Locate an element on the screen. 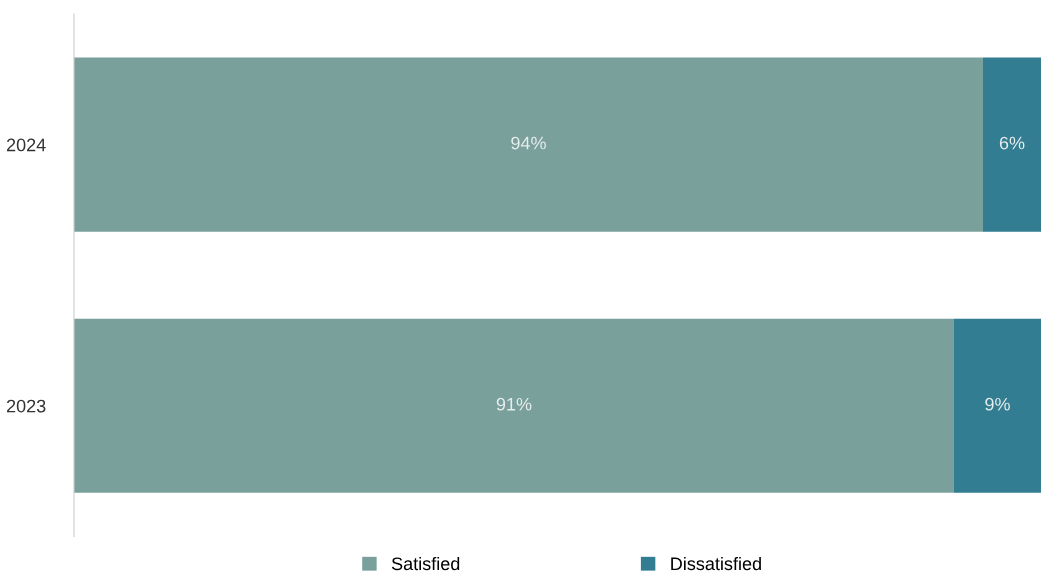 This screenshot has width=1041, height=583. y-tick-label: 2024 is located at coordinates (26, 145).